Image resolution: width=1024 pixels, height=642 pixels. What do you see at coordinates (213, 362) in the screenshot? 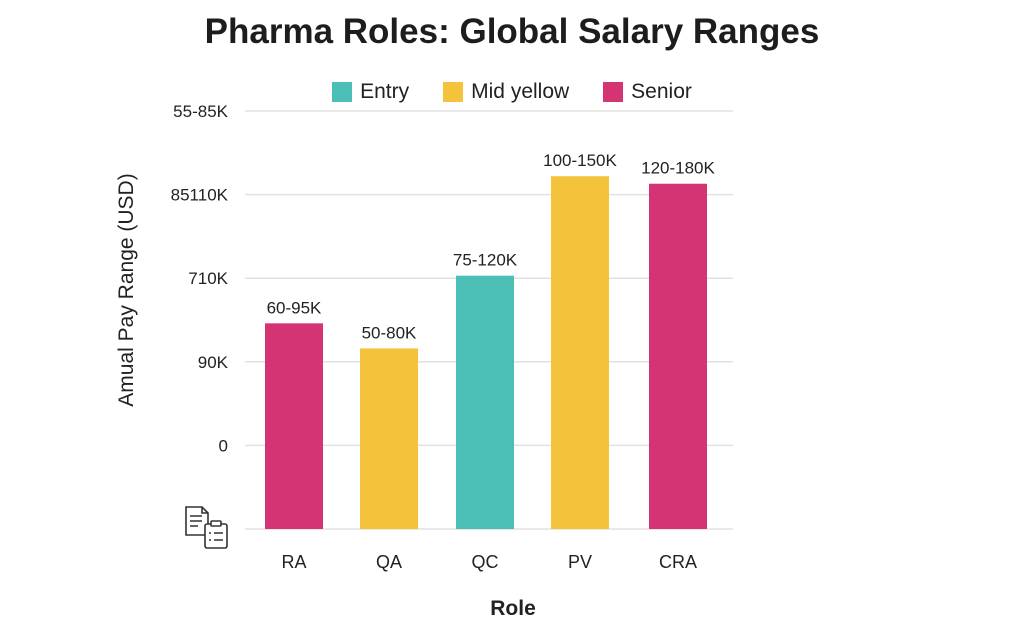
I see `y-tick-label: 90K` at bounding box center [213, 362].